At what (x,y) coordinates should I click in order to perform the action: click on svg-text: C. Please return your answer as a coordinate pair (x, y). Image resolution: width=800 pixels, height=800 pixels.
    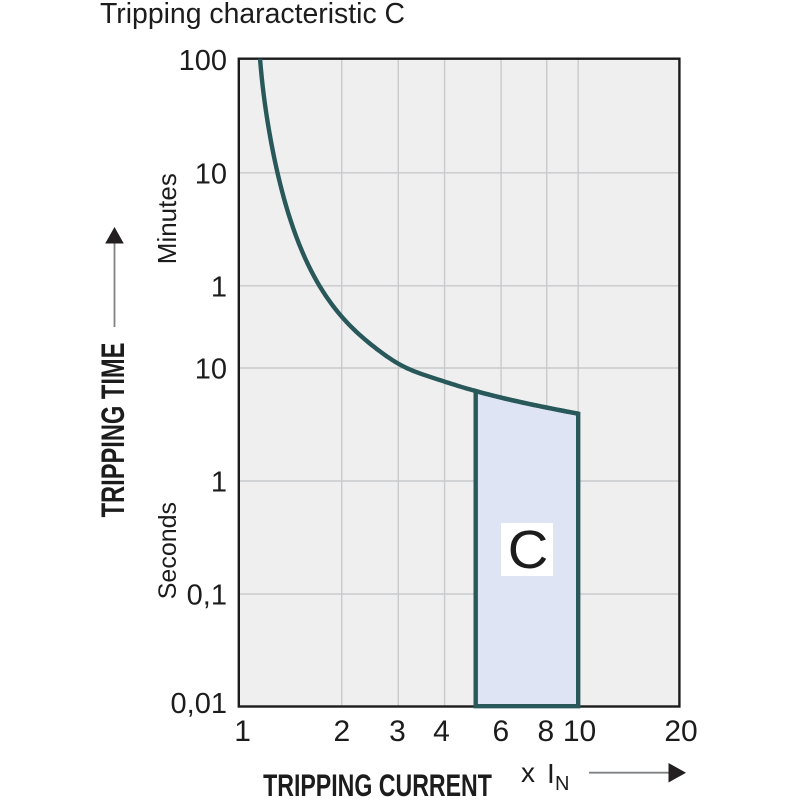
    Looking at the image, I should click on (528, 549).